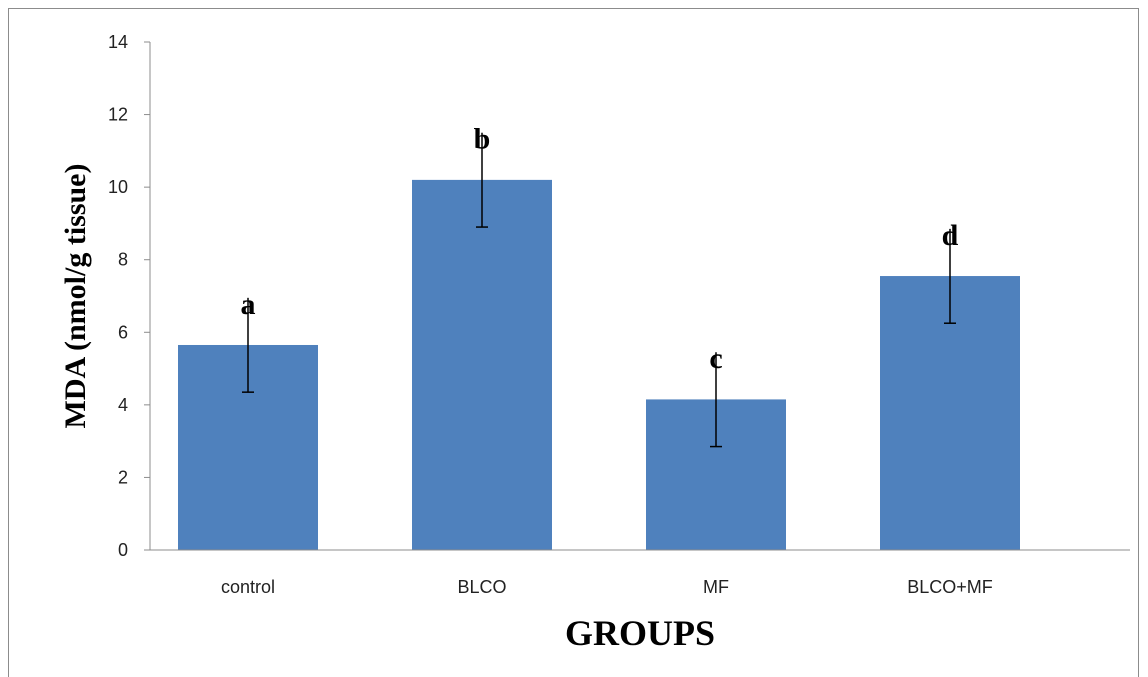  What do you see at coordinates (607, 587) in the screenshot?
I see `x-axis-categories: control BLCO MF BLCO+MF` at bounding box center [607, 587].